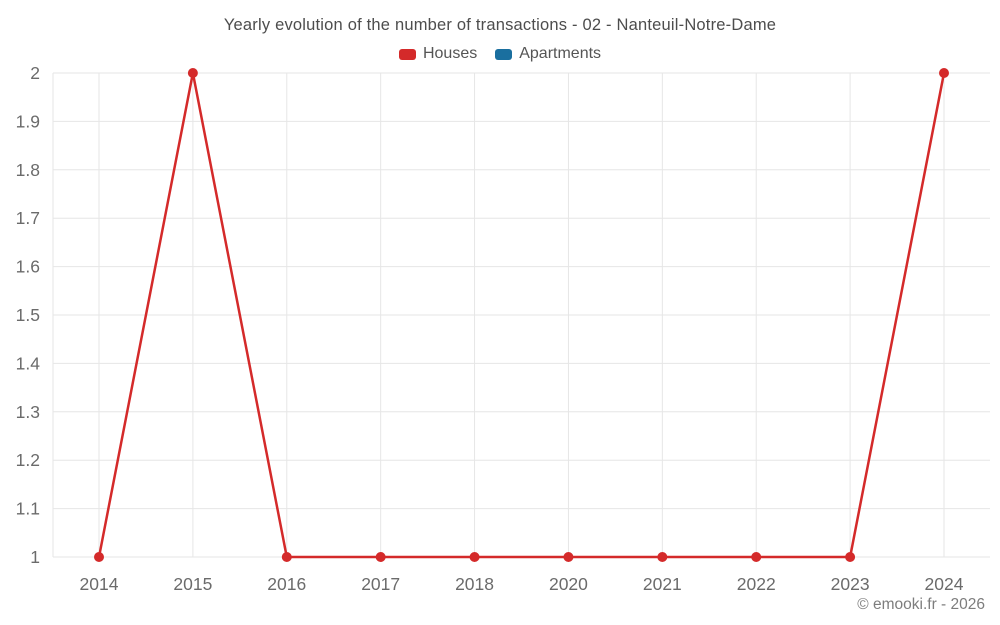 This screenshot has height=625, width=1000. What do you see at coordinates (286, 557) in the screenshot?
I see `data-point-houses-2016` at bounding box center [286, 557].